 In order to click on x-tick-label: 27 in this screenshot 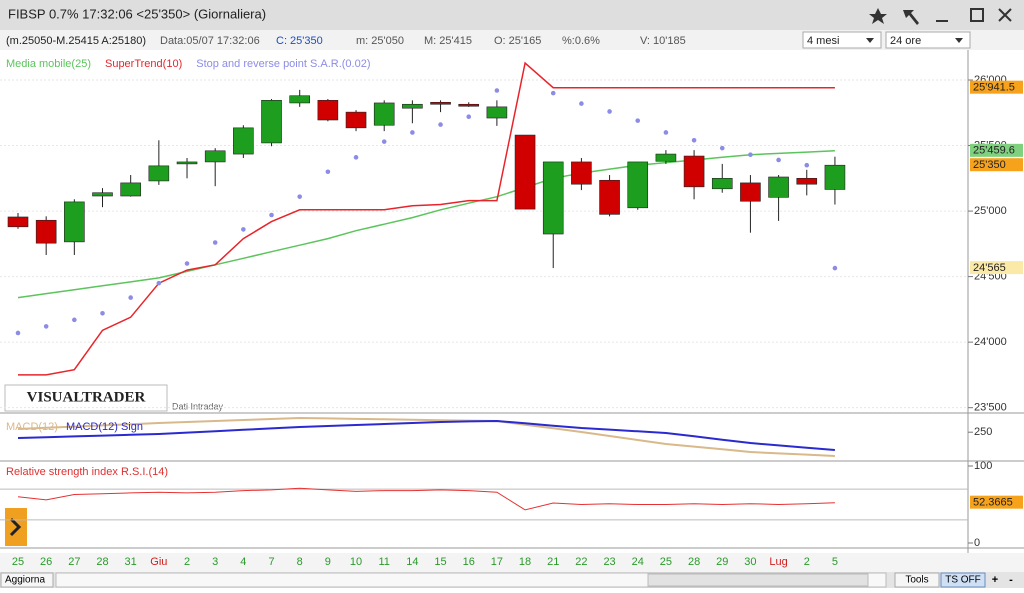, I will do `click(74, 562)`.